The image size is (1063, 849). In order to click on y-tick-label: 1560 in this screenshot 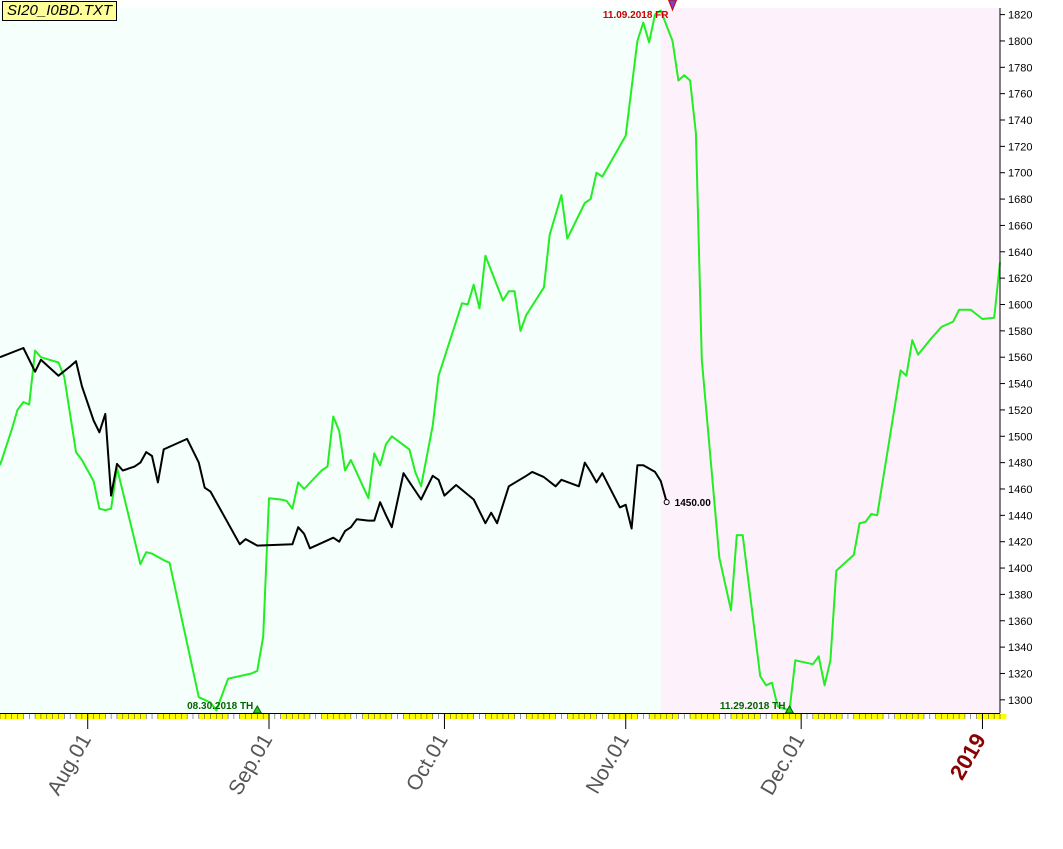, I will do `click(1020, 358)`.